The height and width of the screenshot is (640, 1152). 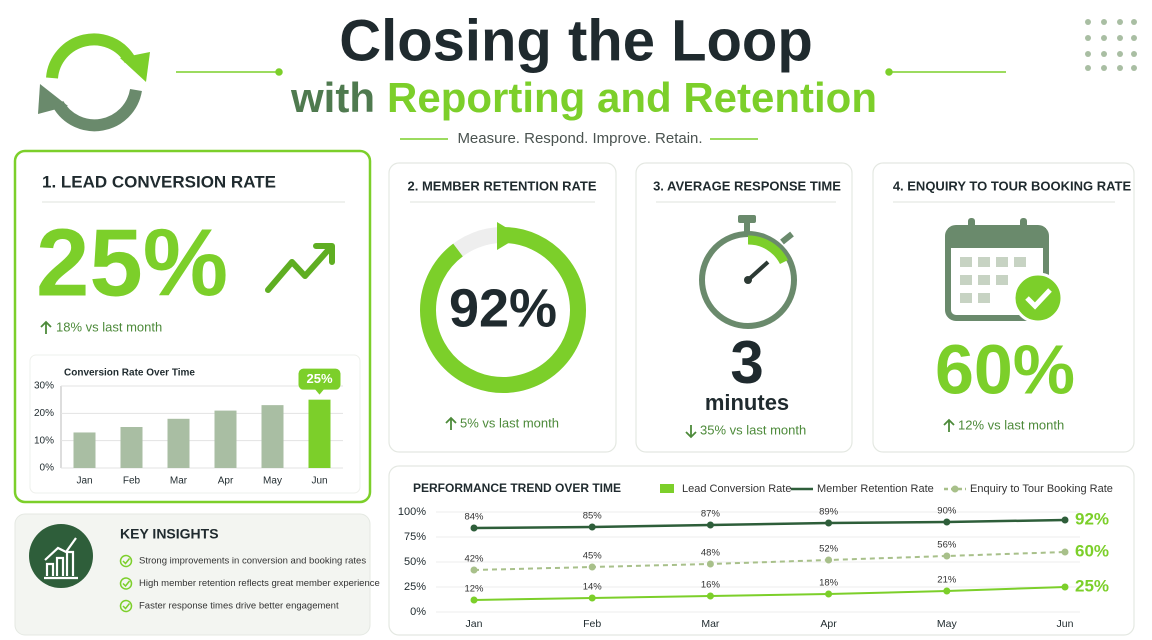 I want to click on chart-title: PERFORMANCE TREND OVER TIME, so click(x=517, y=488).